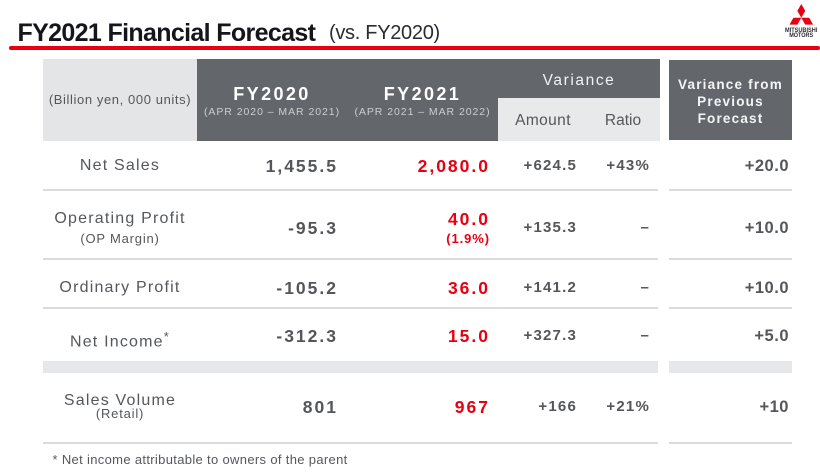  Describe the element at coordinates (801, 35) in the screenshot. I see `svg-text: MOTORS` at that location.